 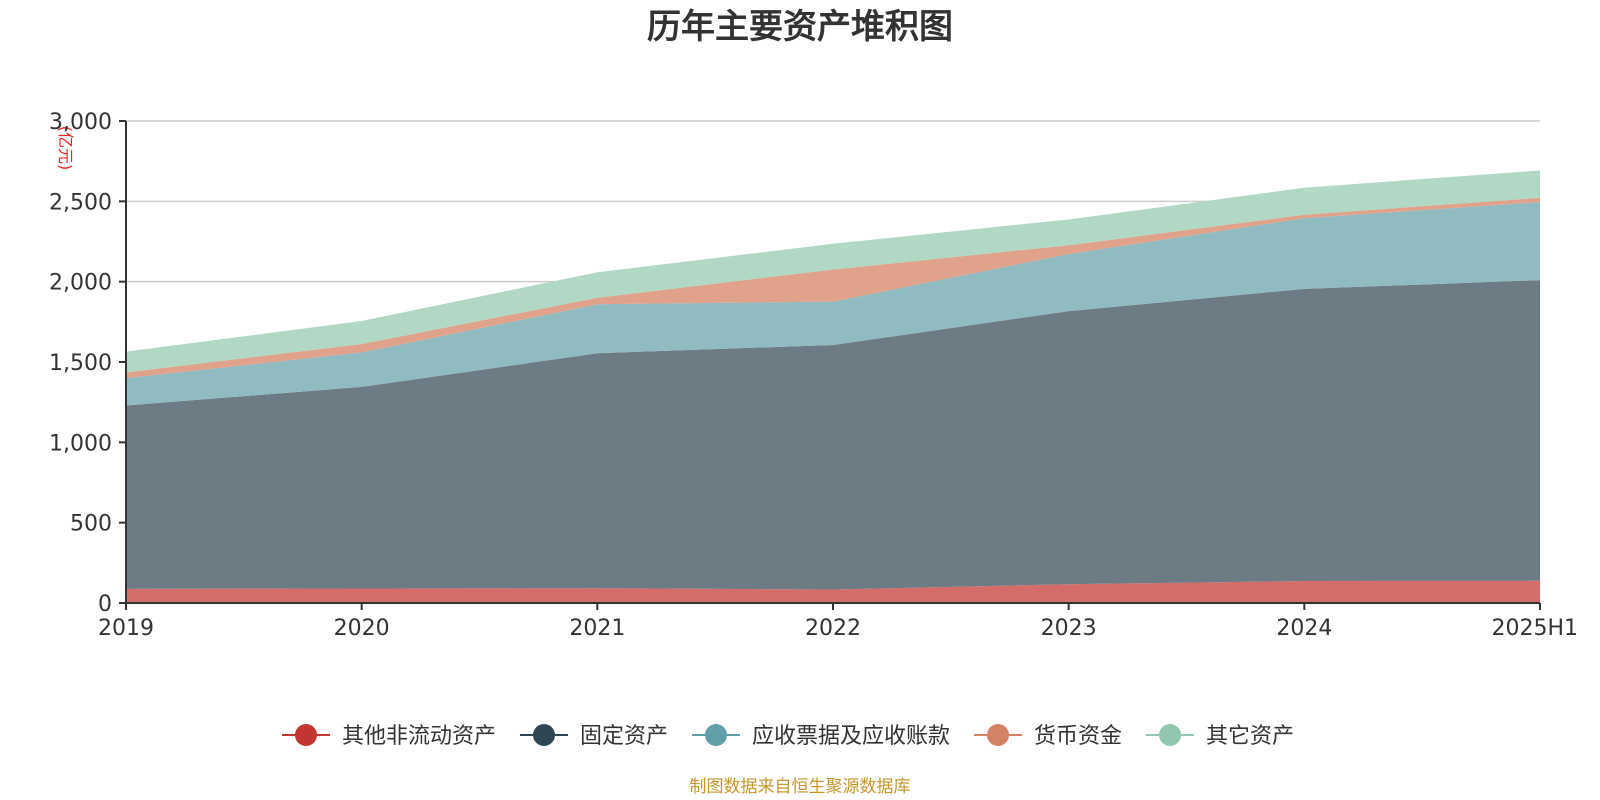 I want to click on legend-item-4: 其它资产, so click(x=1220, y=736).